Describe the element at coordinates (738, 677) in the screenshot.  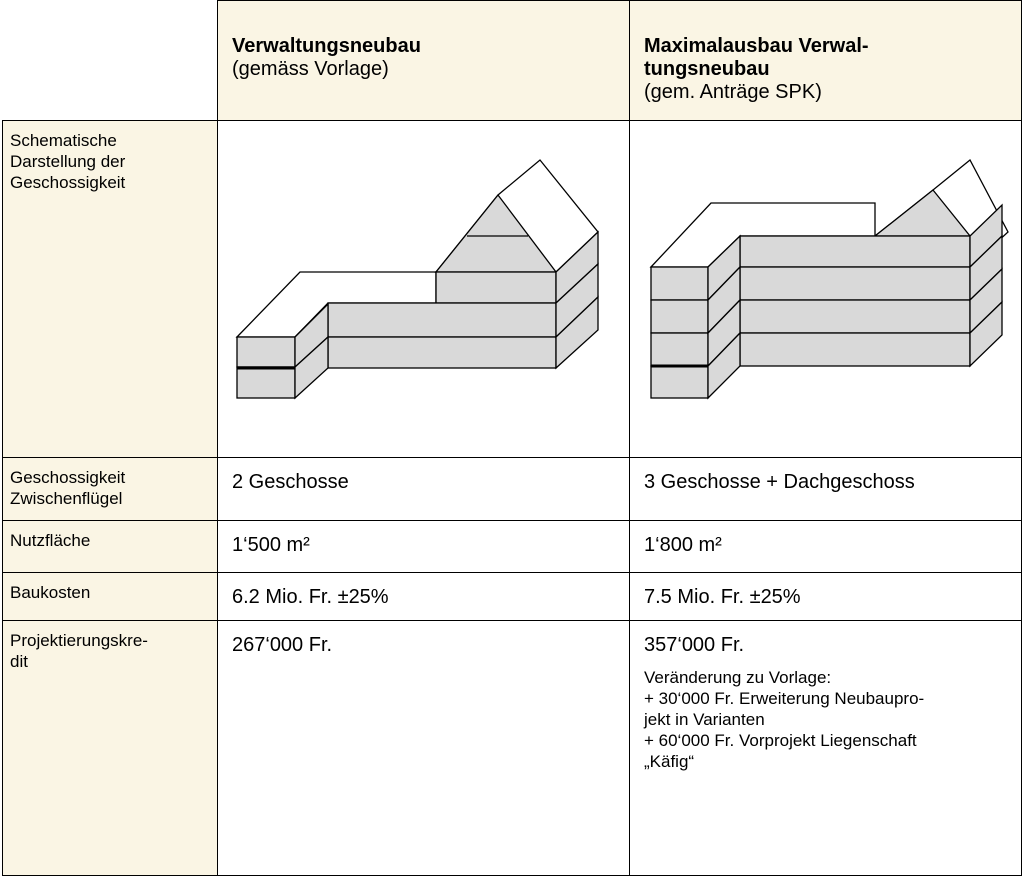
I see `note-line: Veränderung zu Vorlage:` at that location.